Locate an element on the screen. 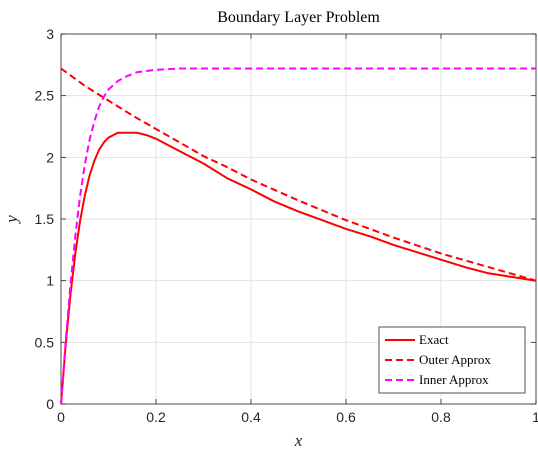  x-axis-label: x is located at coordinates (298, 440).